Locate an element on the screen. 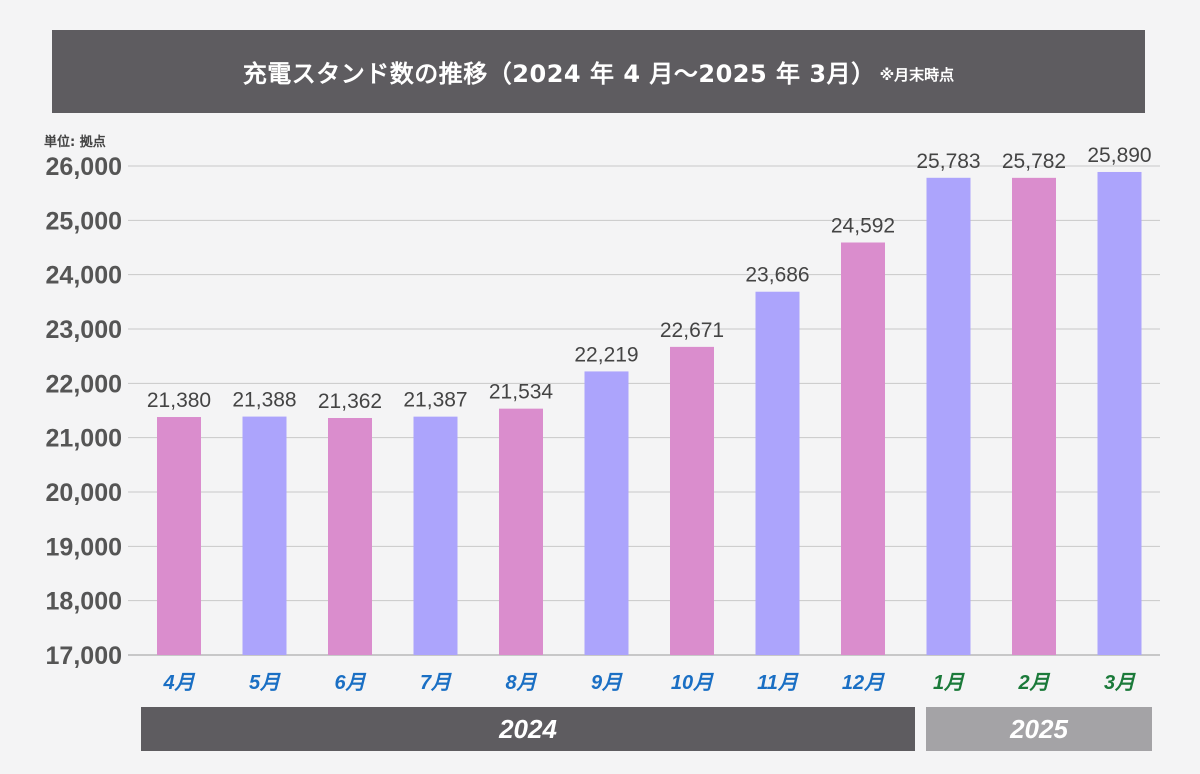 This screenshot has height=774, width=1200. chart-title: 充電スタンド数の推移（2024 年 4 月〜2025 年 3月） is located at coordinates (559, 74).